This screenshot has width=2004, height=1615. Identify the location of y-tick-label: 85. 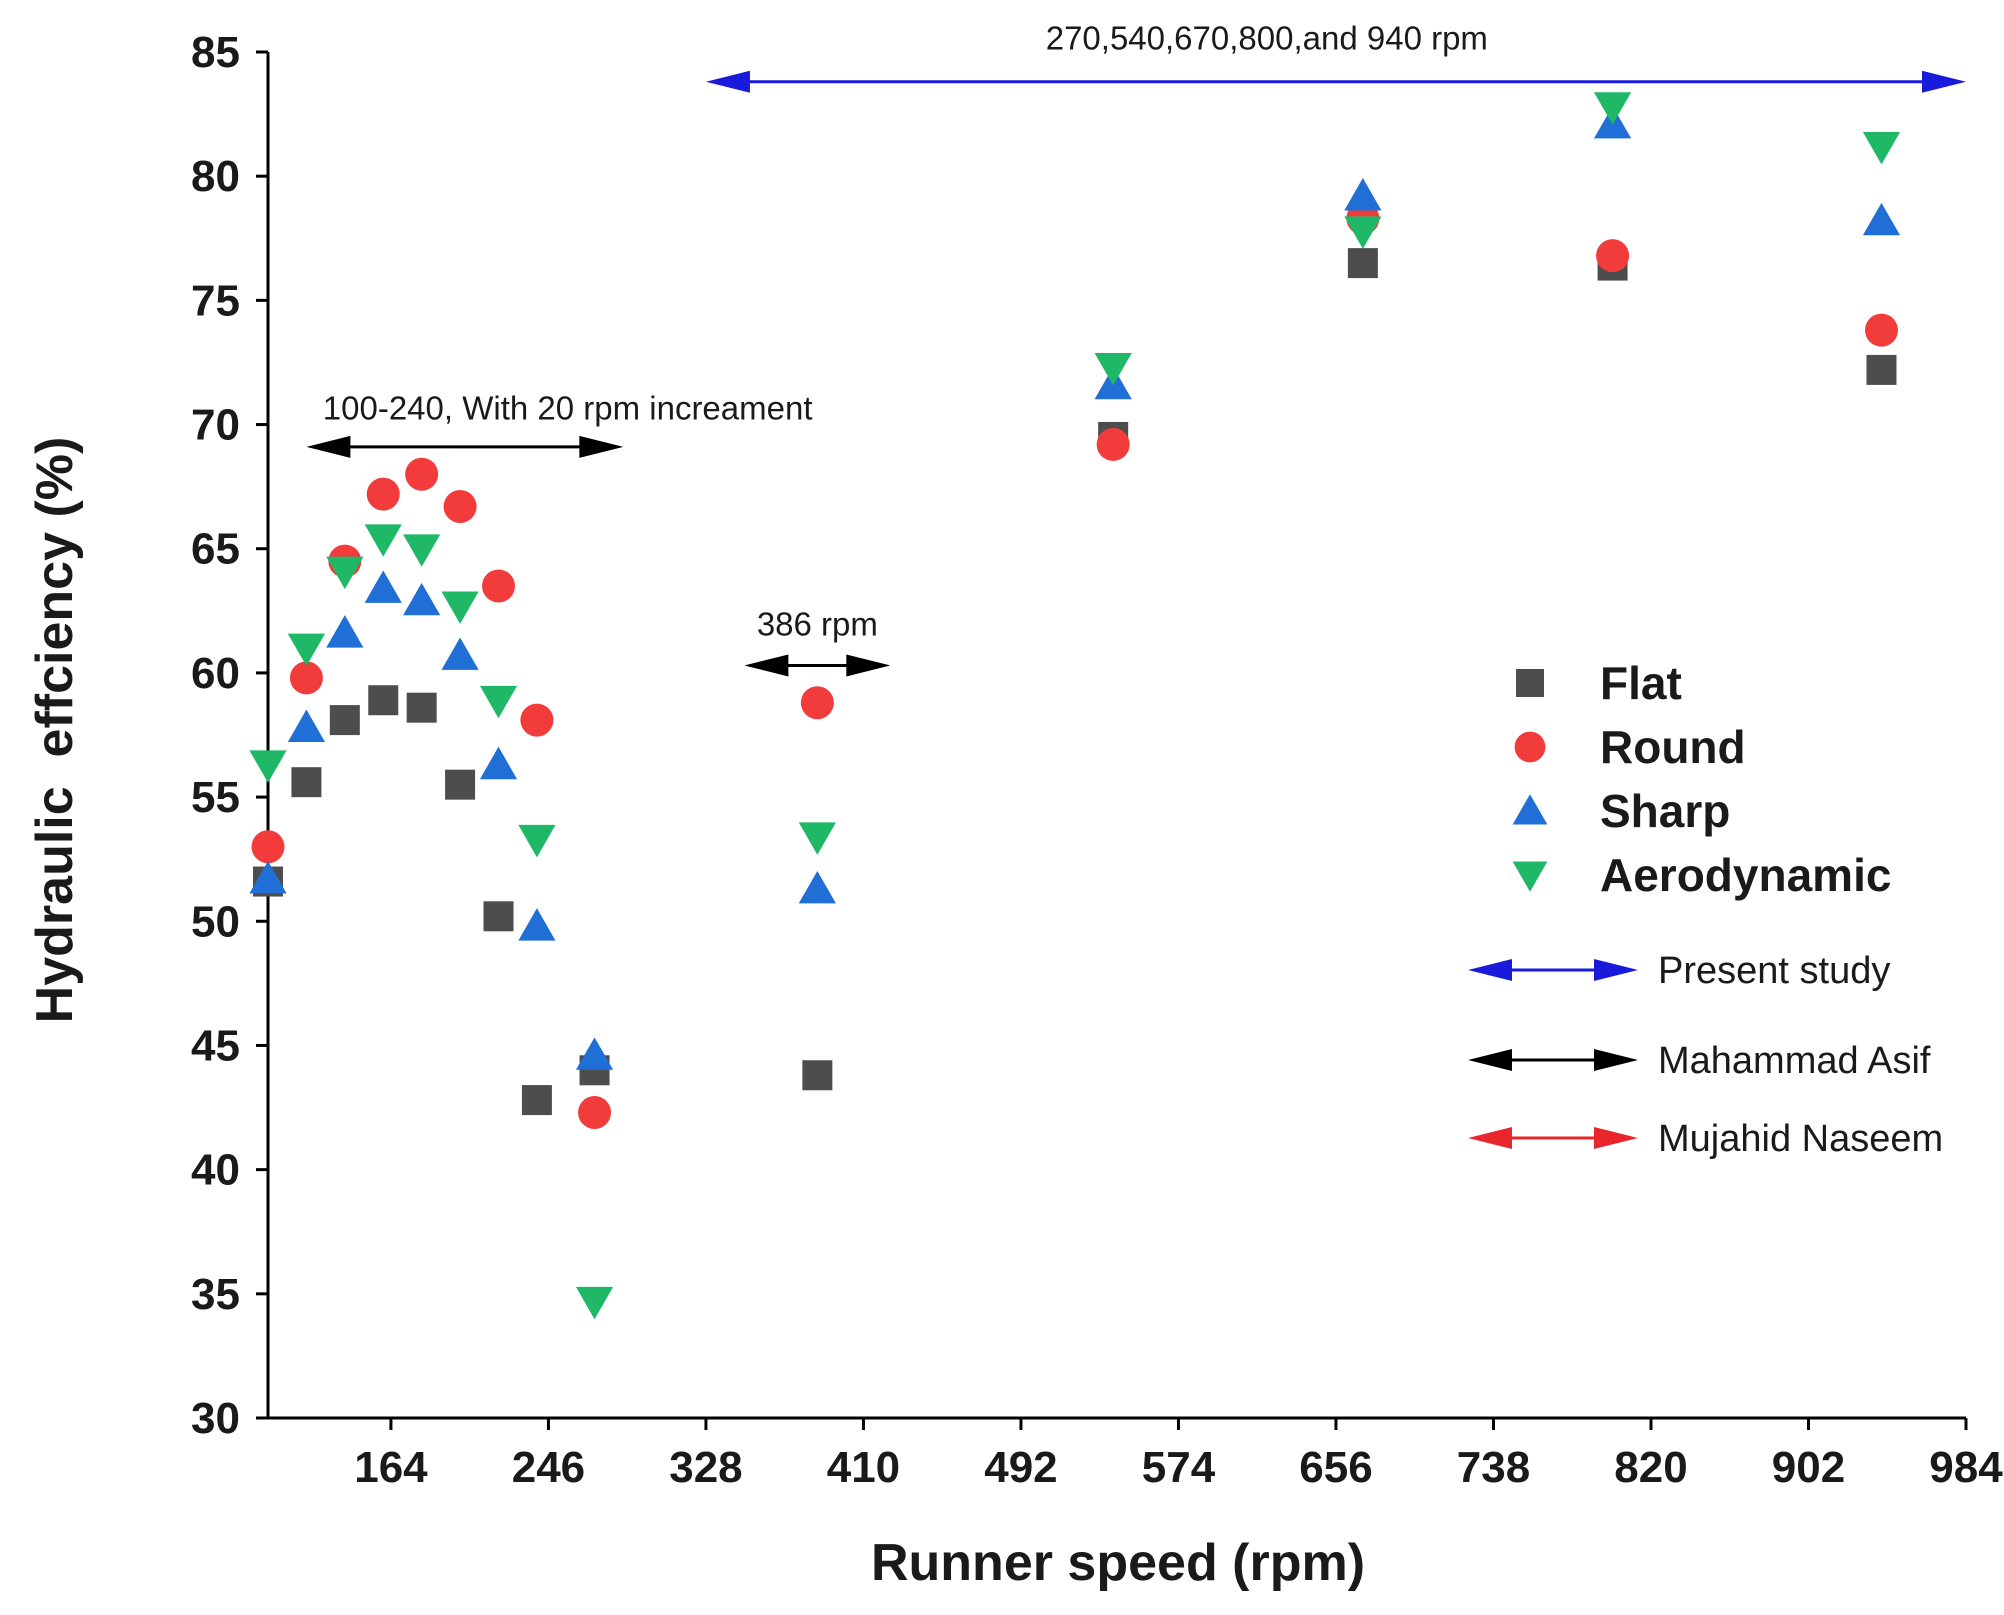
(215, 52).